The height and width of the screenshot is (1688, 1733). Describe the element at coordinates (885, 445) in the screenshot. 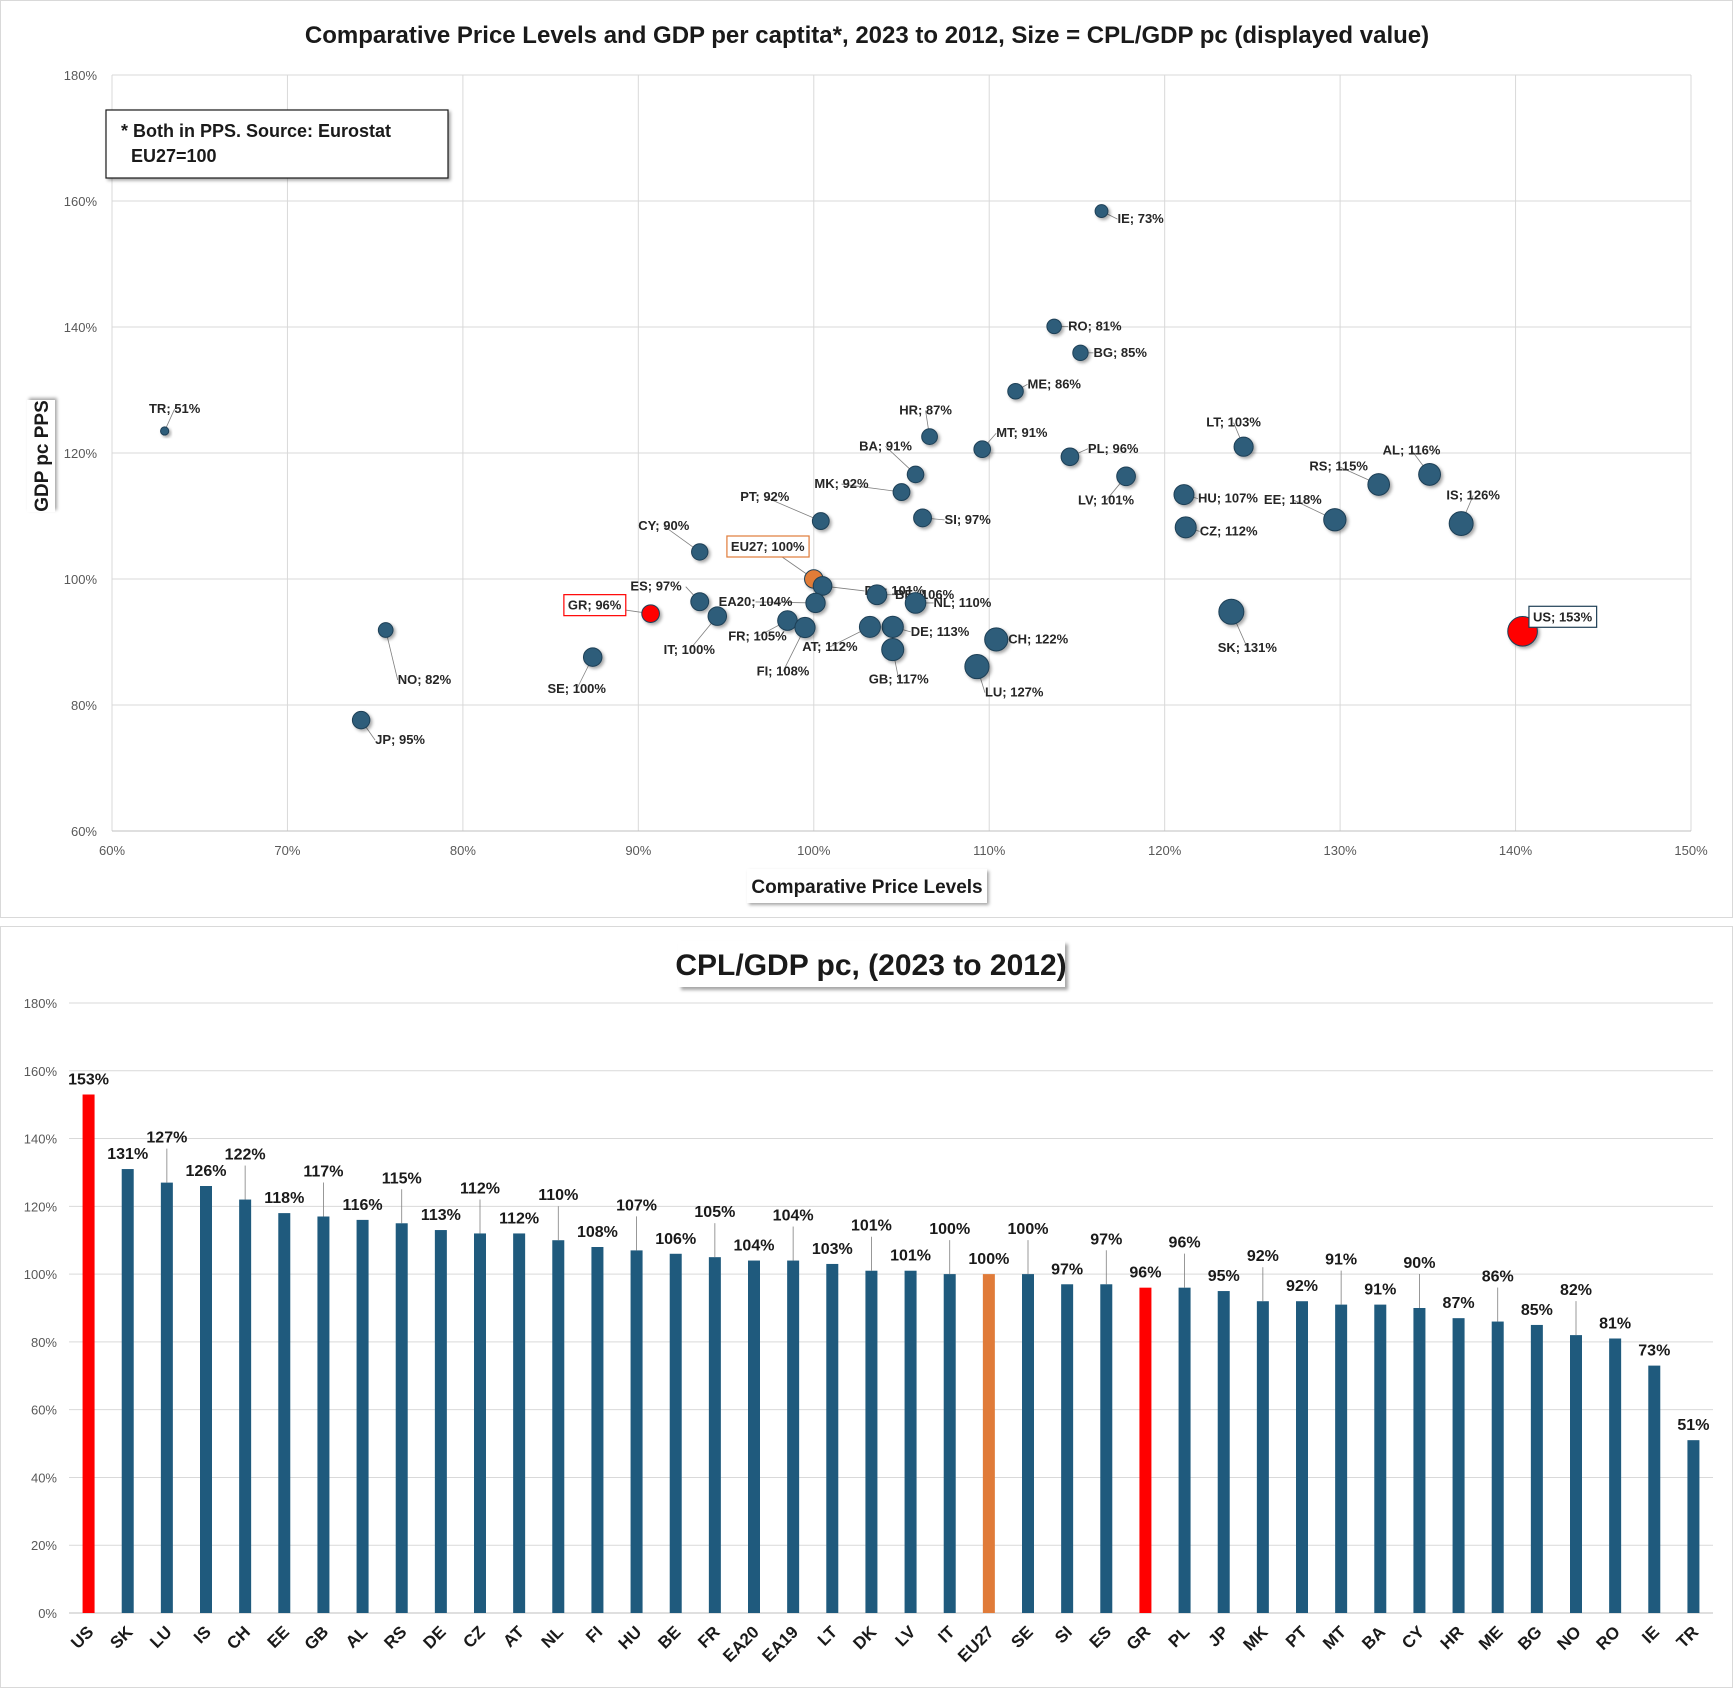

I see `point-label-ba: BA; 91%` at that location.